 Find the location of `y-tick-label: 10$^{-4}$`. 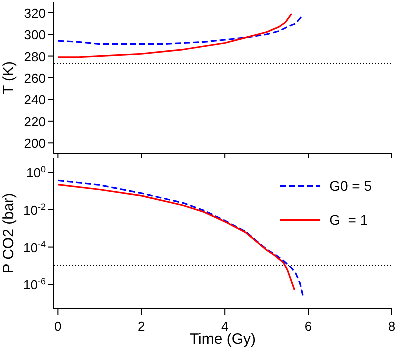

y-tick-label: 10$^{-4}$ is located at coordinates (35, 247).